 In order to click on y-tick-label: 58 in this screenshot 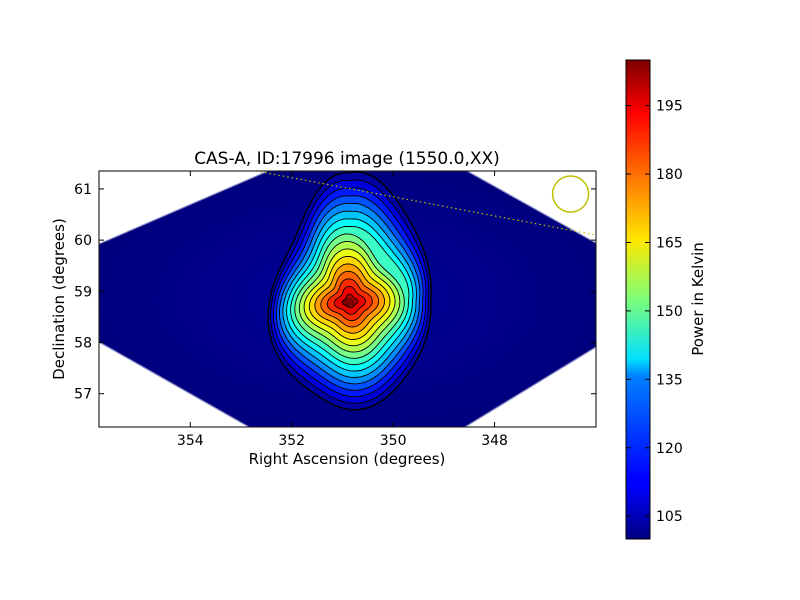, I will do `click(83, 344)`.